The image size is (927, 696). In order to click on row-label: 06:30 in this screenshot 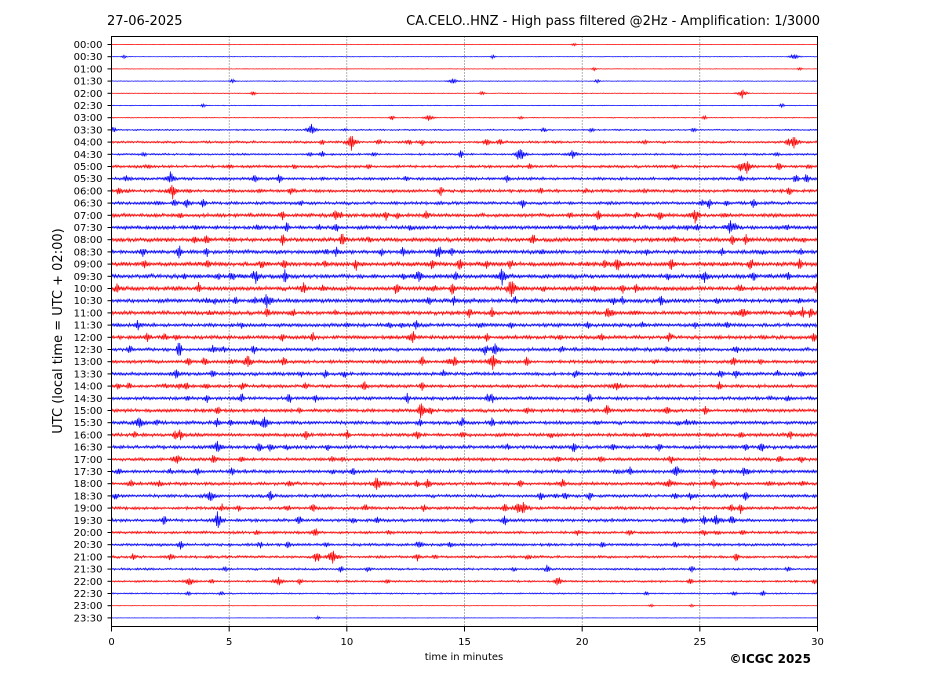, I will do `click(88, 204)`.